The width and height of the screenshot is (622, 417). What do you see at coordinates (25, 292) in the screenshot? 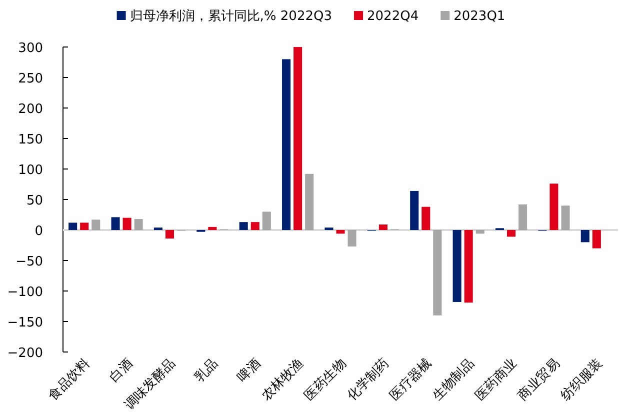
I see `y-tick-label: −100` at bounding box center [25, 292].